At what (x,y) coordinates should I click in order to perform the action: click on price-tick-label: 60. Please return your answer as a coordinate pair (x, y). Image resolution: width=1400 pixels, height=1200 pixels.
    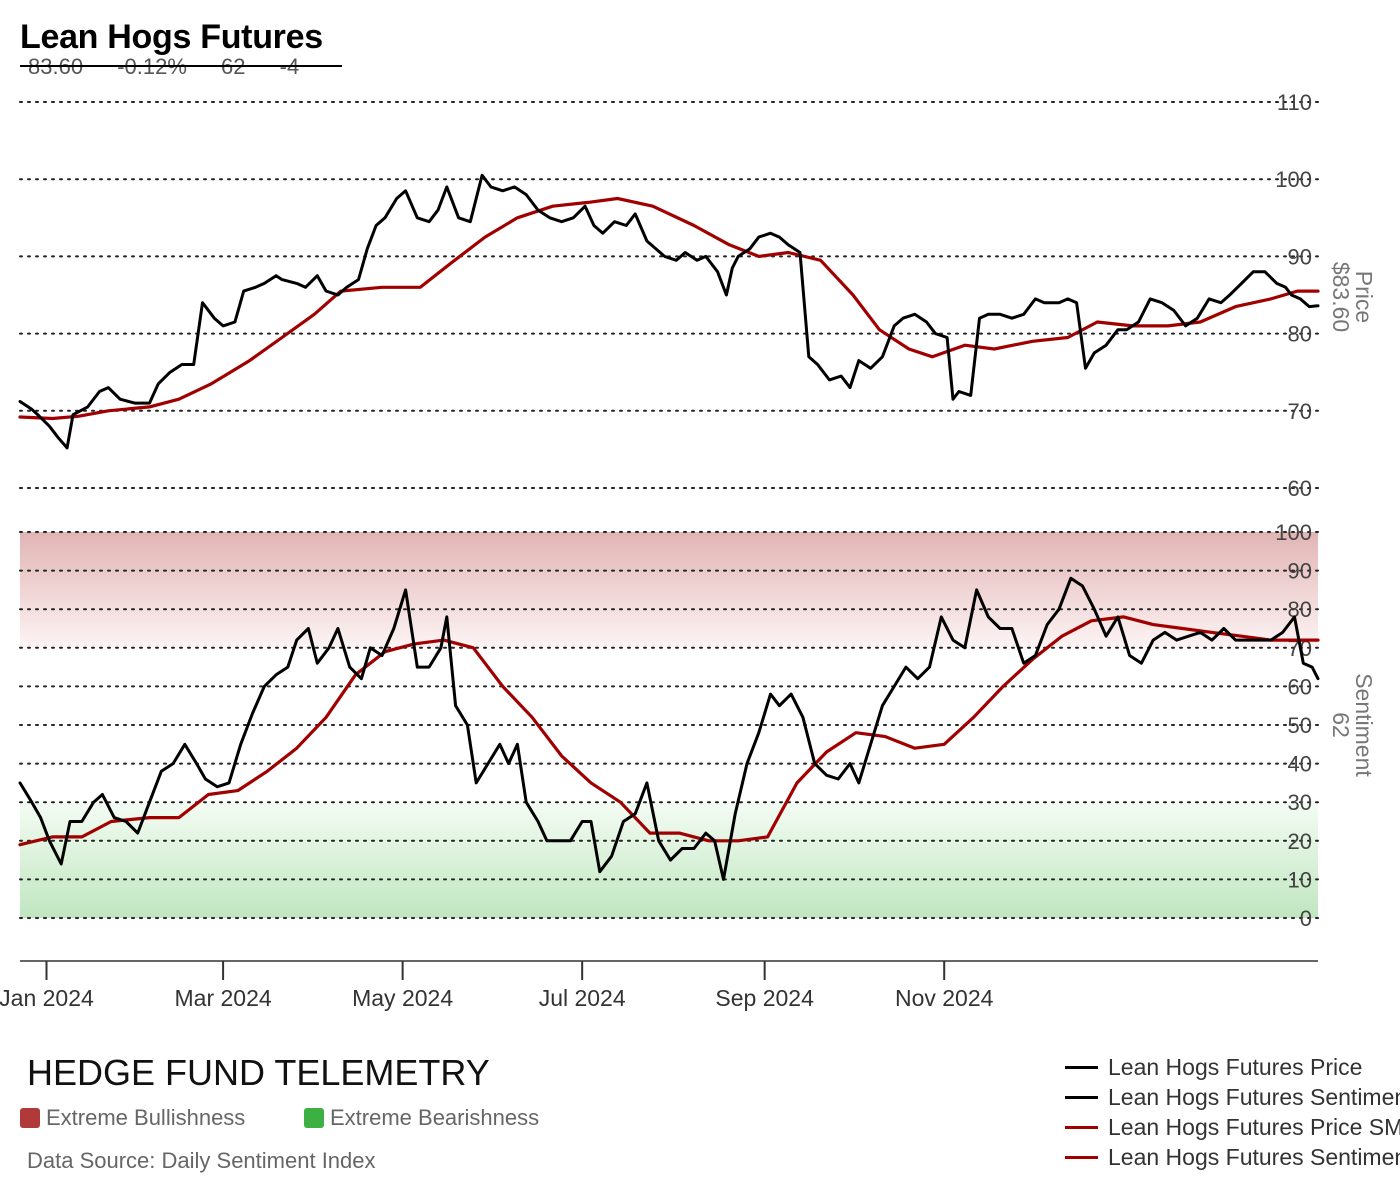
    Looking at the image, I should click on (1300, 488).